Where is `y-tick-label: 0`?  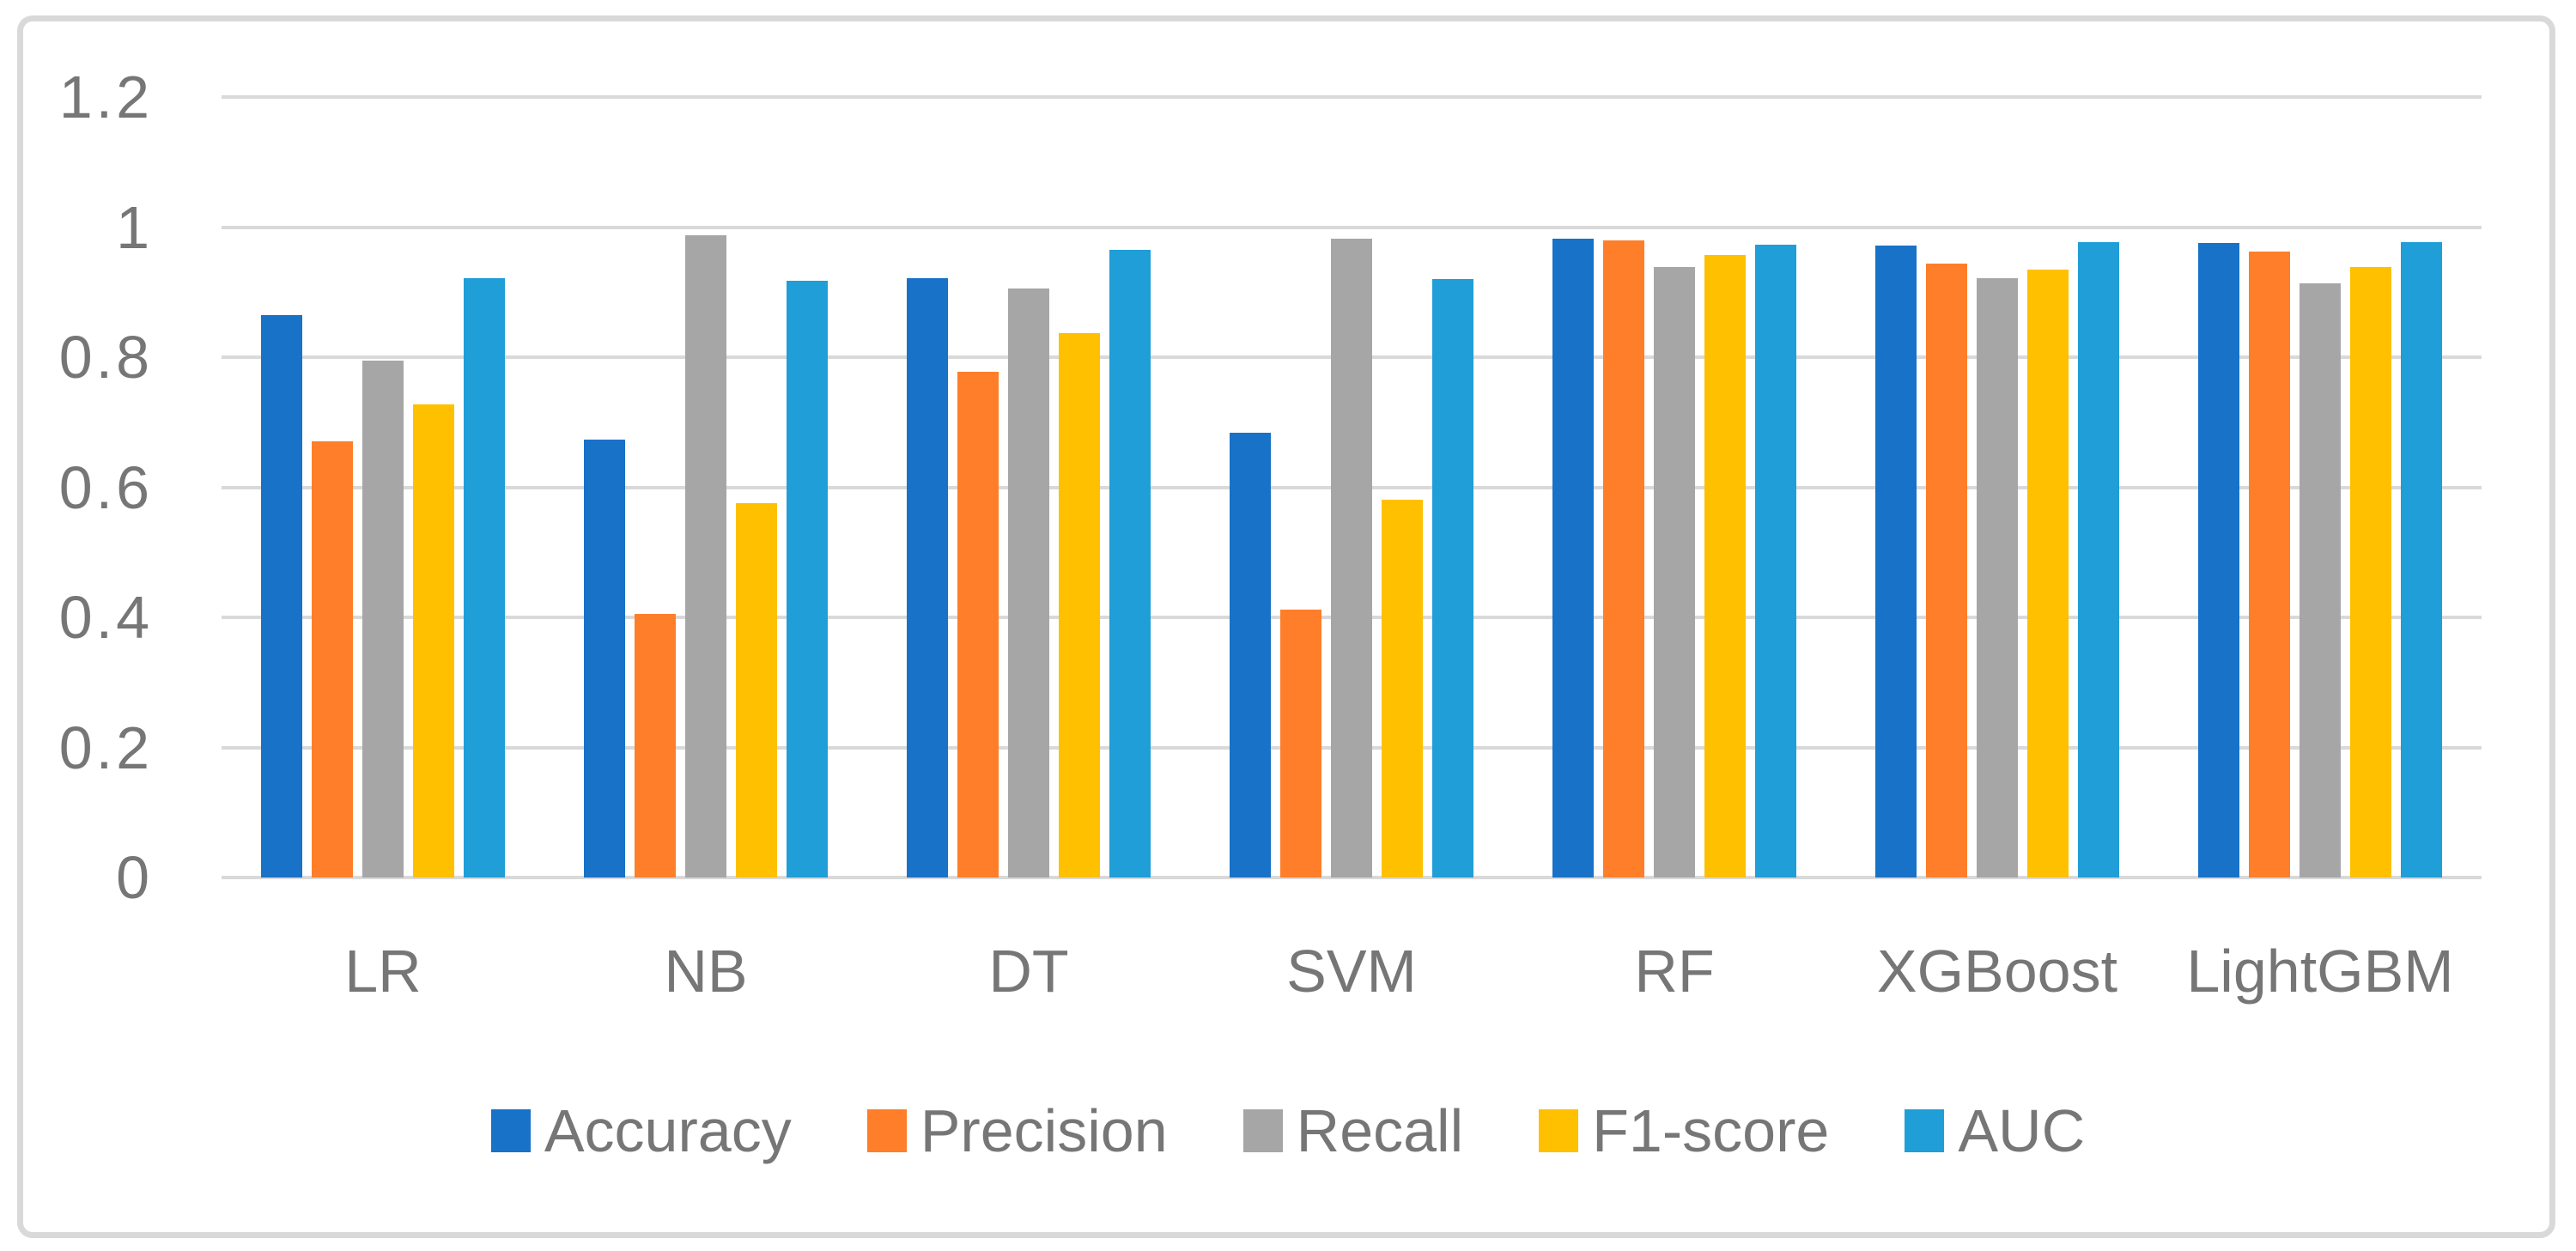 y-tick-label: 0 is located at coordinates (134, 877).